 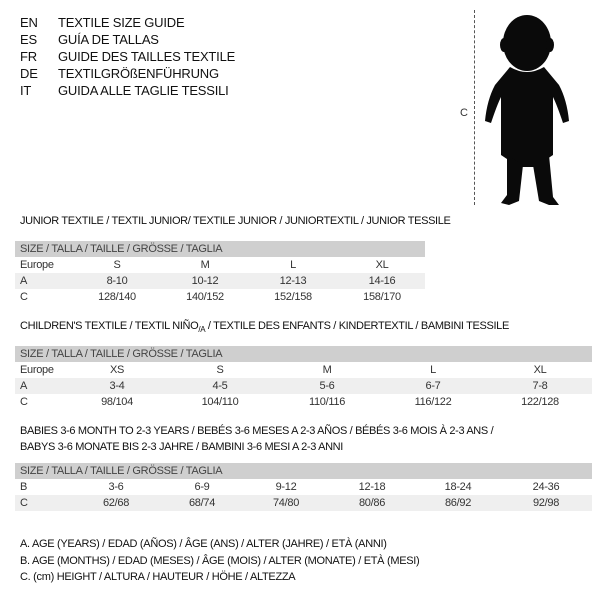 What do you see at coordinates (303, 503) in the screenshot?
I see `table-row: C 62/68 68/74 74/80 80/86 86/92 92/98` at bounding box center [303, 503].